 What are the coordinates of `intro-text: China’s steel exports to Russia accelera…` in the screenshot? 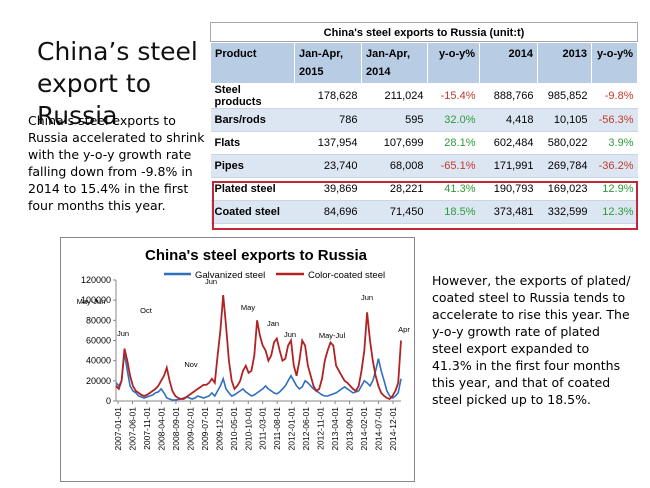 It's located at (116, 163).